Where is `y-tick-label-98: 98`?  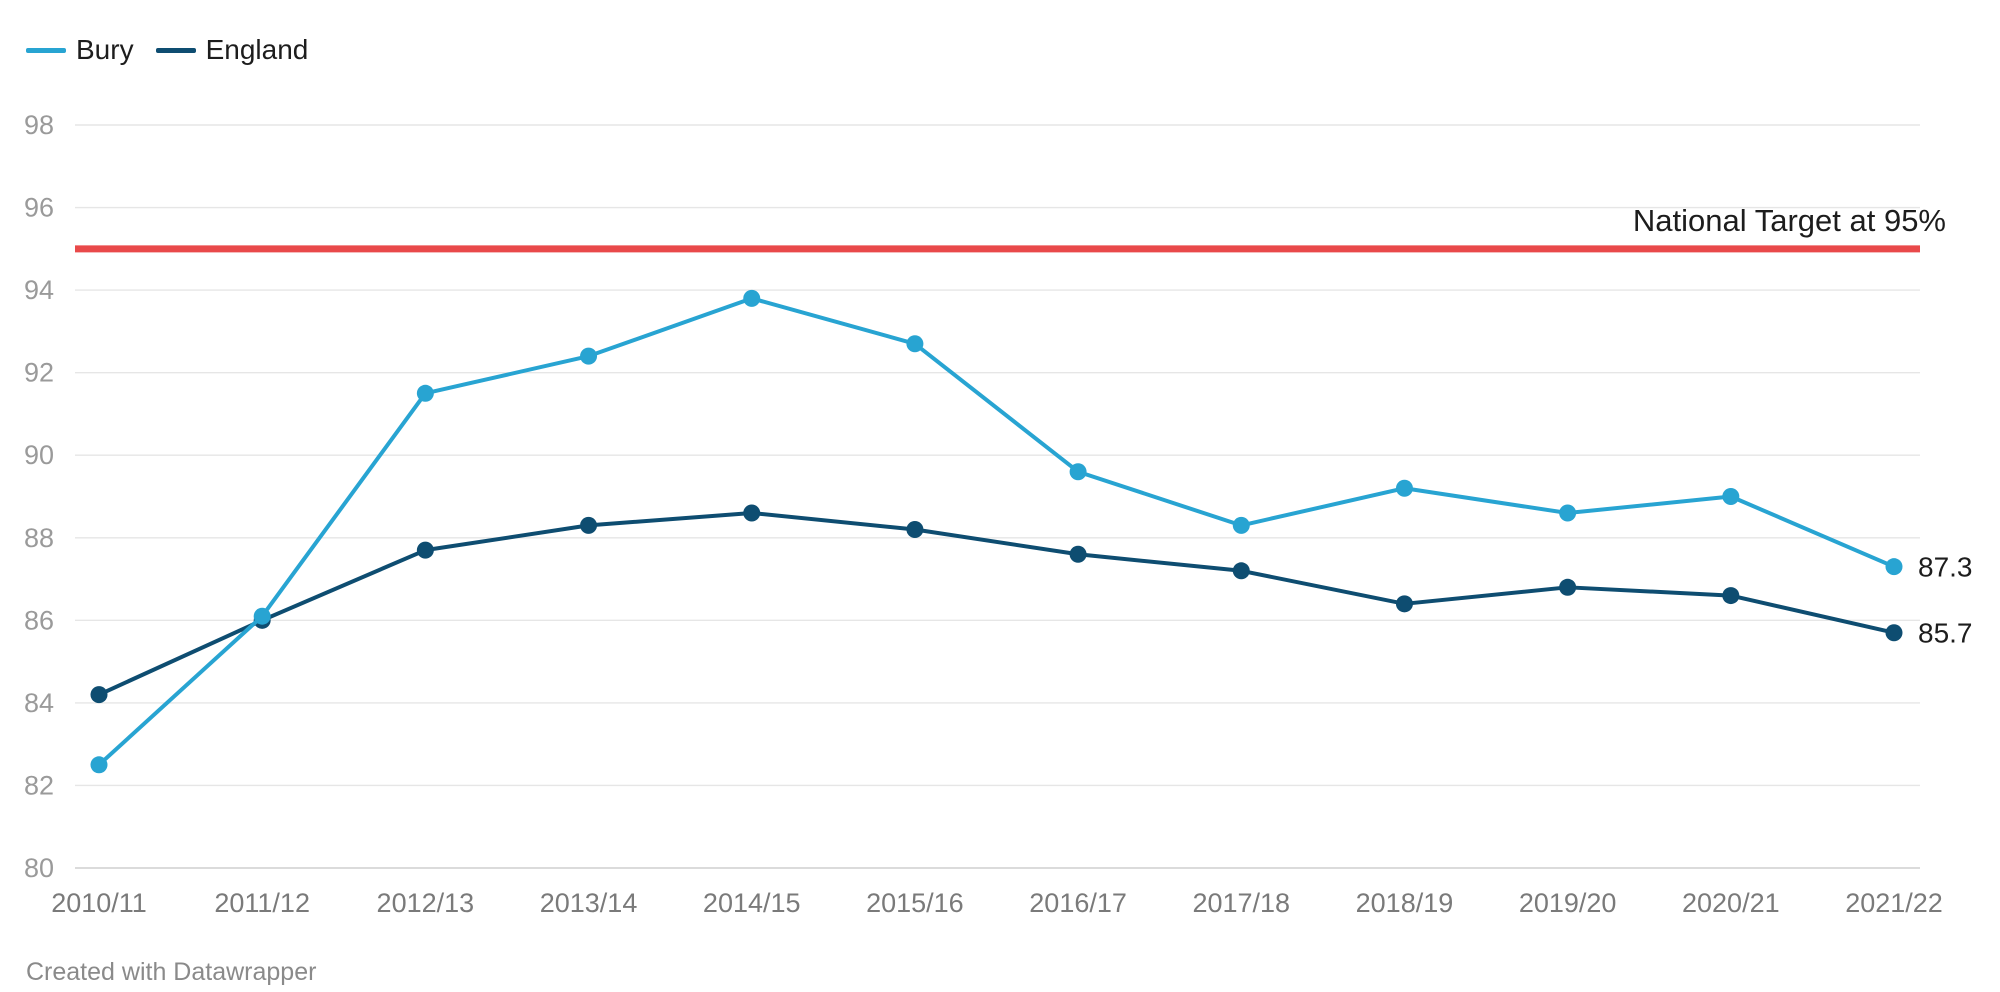 y-tick-label-98: 98 is located at coordinates (39, 125).